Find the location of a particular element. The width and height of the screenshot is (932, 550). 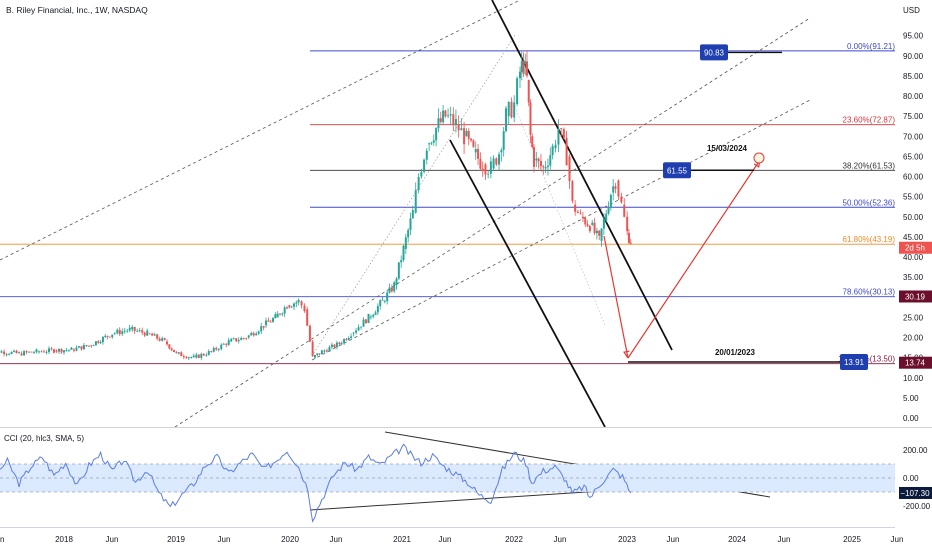

price-tick-label: 60.00 is located at coordinates (913, 177).